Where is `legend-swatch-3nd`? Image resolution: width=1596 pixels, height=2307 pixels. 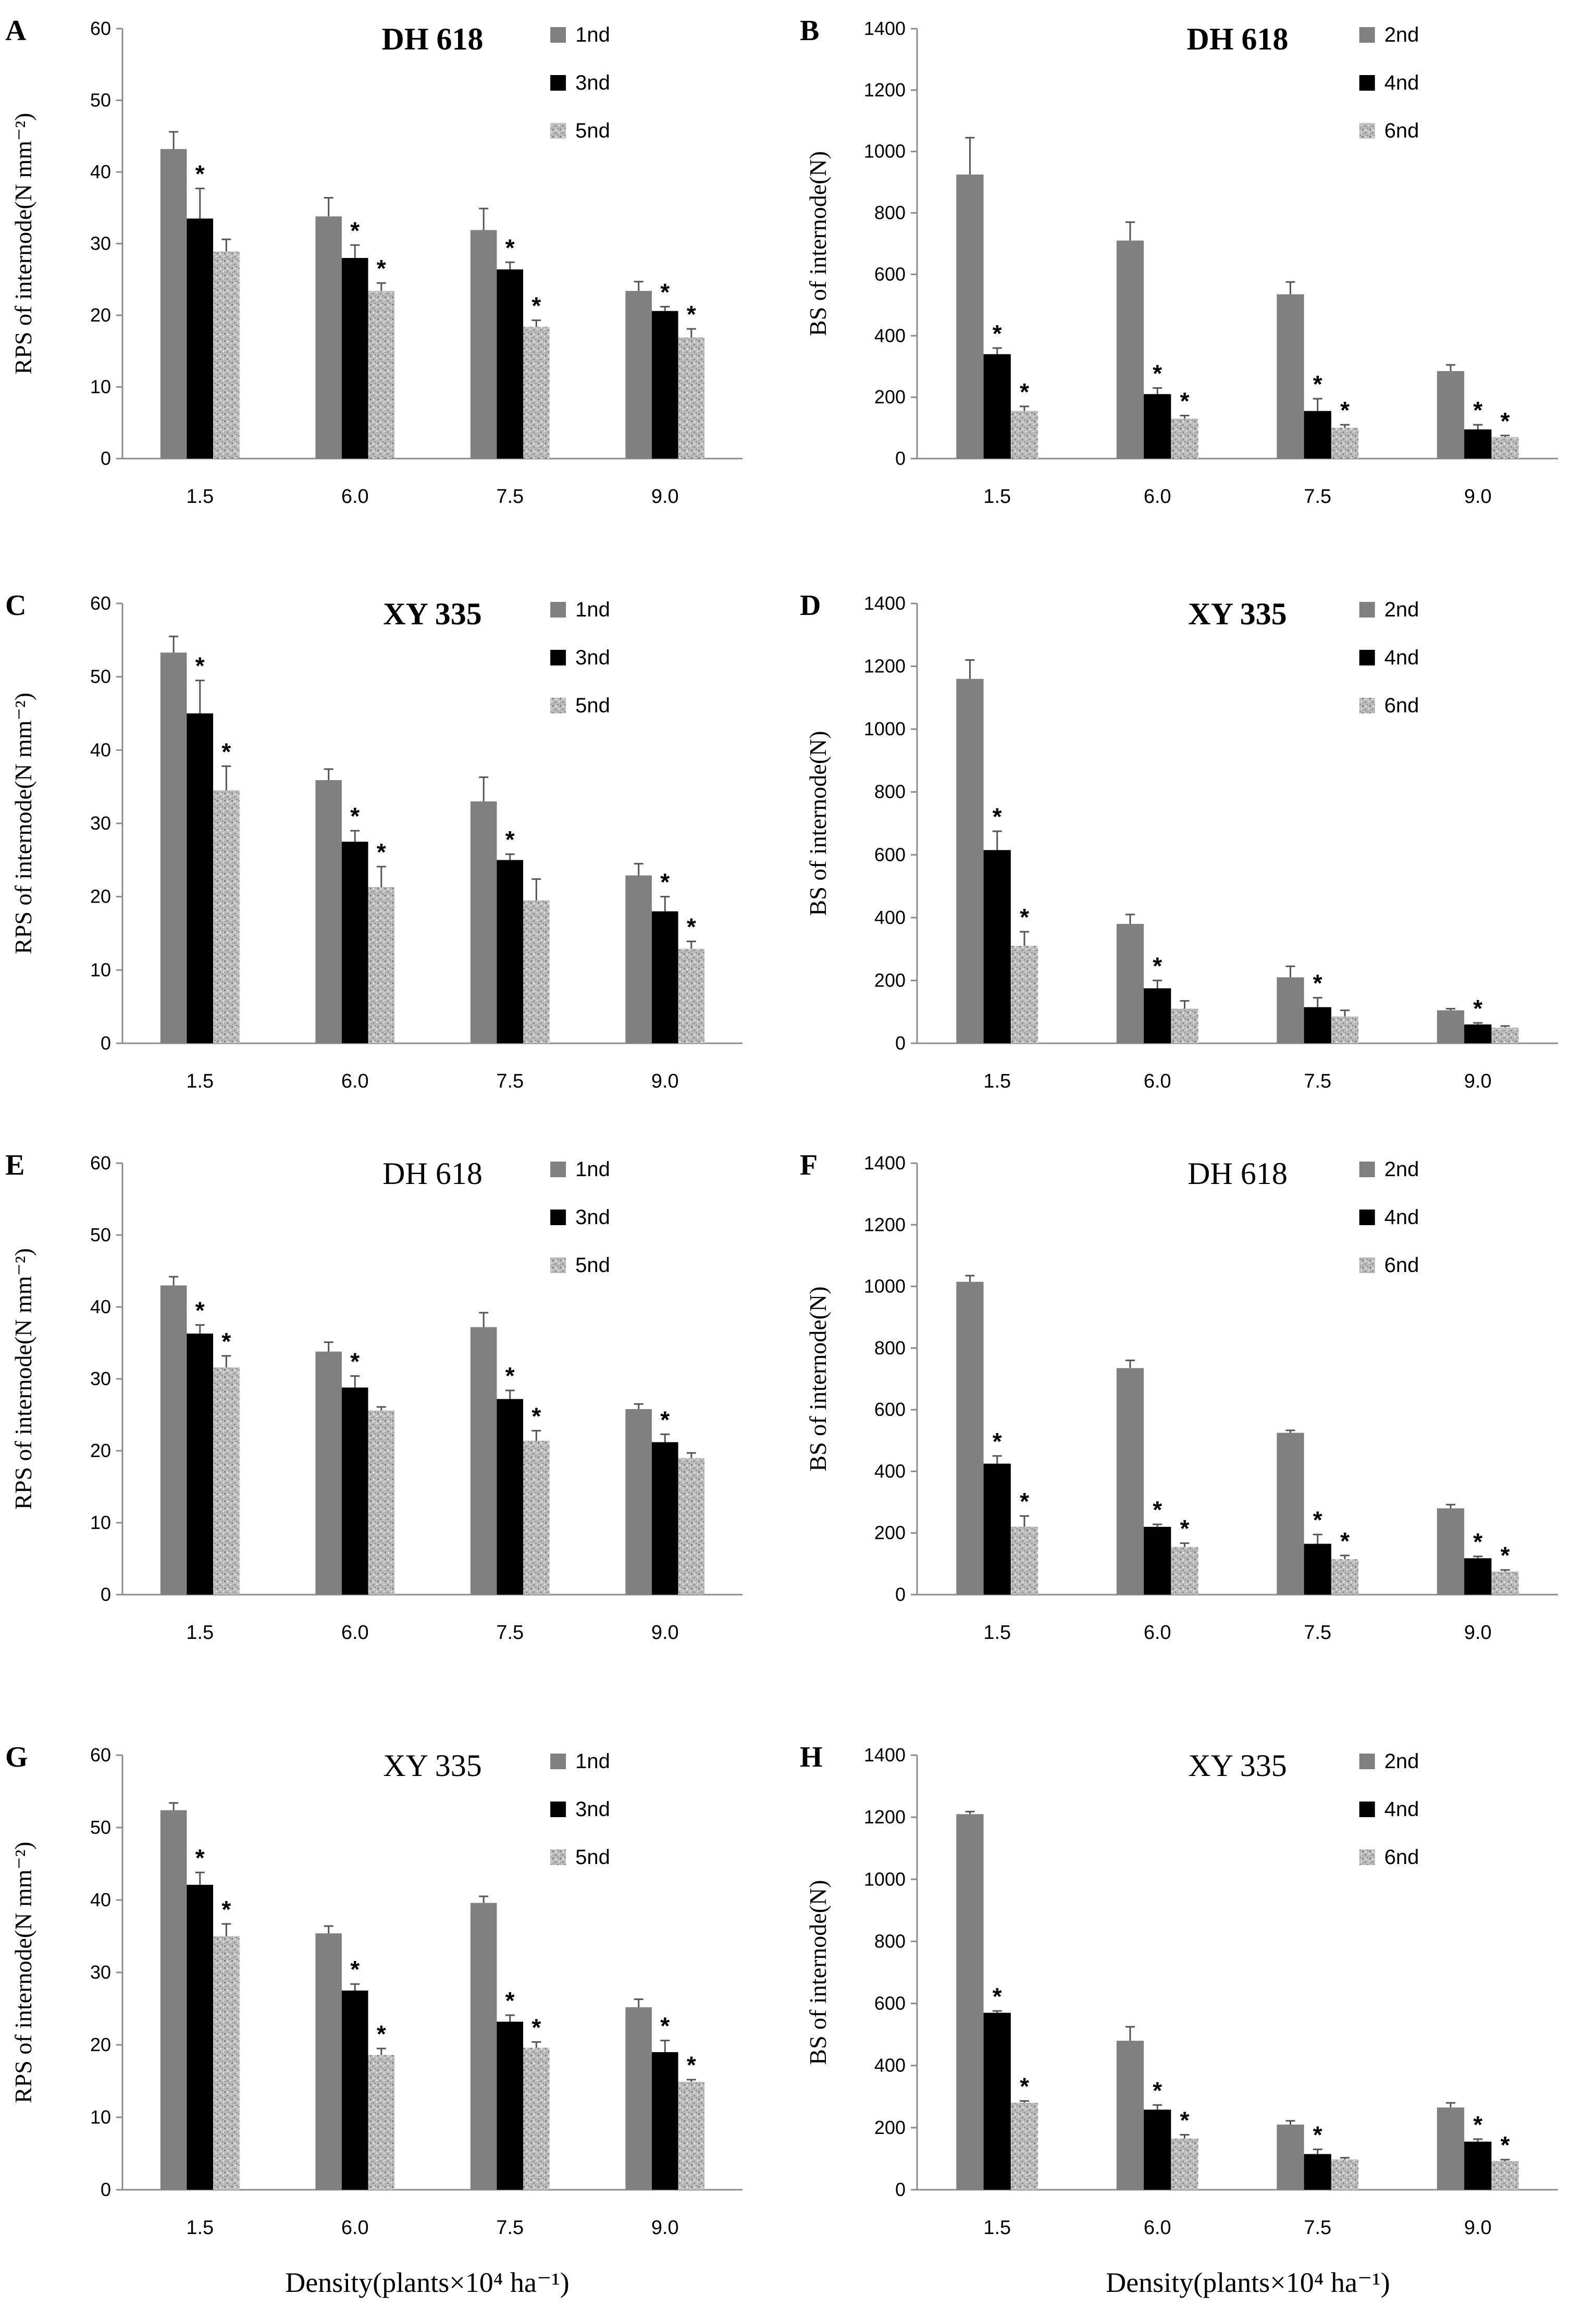
legend-swatch-3nd is located at coordinates (558, 83).